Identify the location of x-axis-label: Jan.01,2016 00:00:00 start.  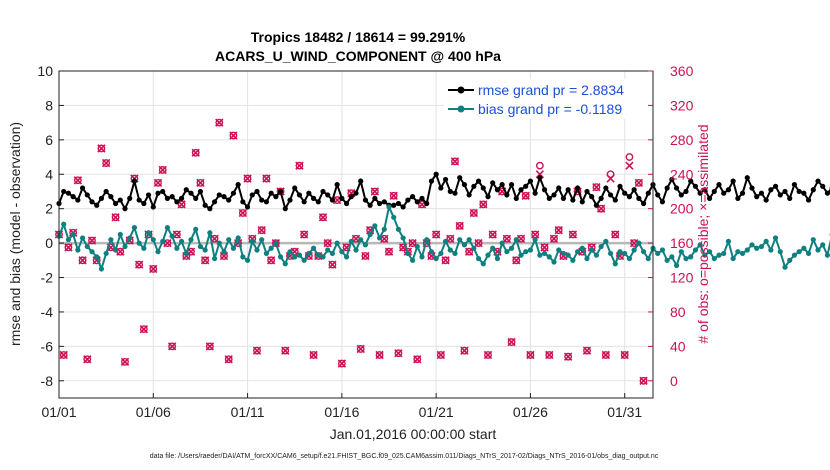
(413, 434).